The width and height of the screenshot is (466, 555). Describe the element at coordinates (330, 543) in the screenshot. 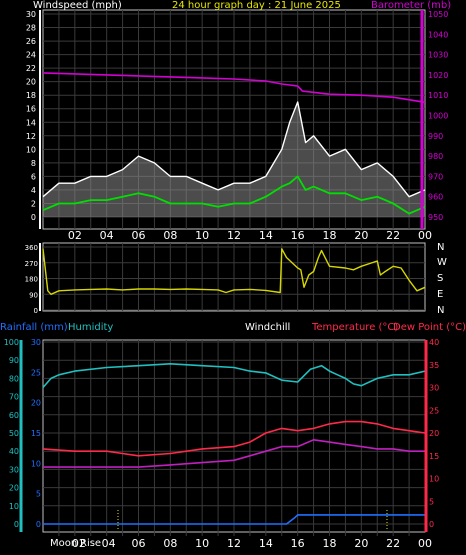

I see `temp-x-tick-label: 18` at that location.